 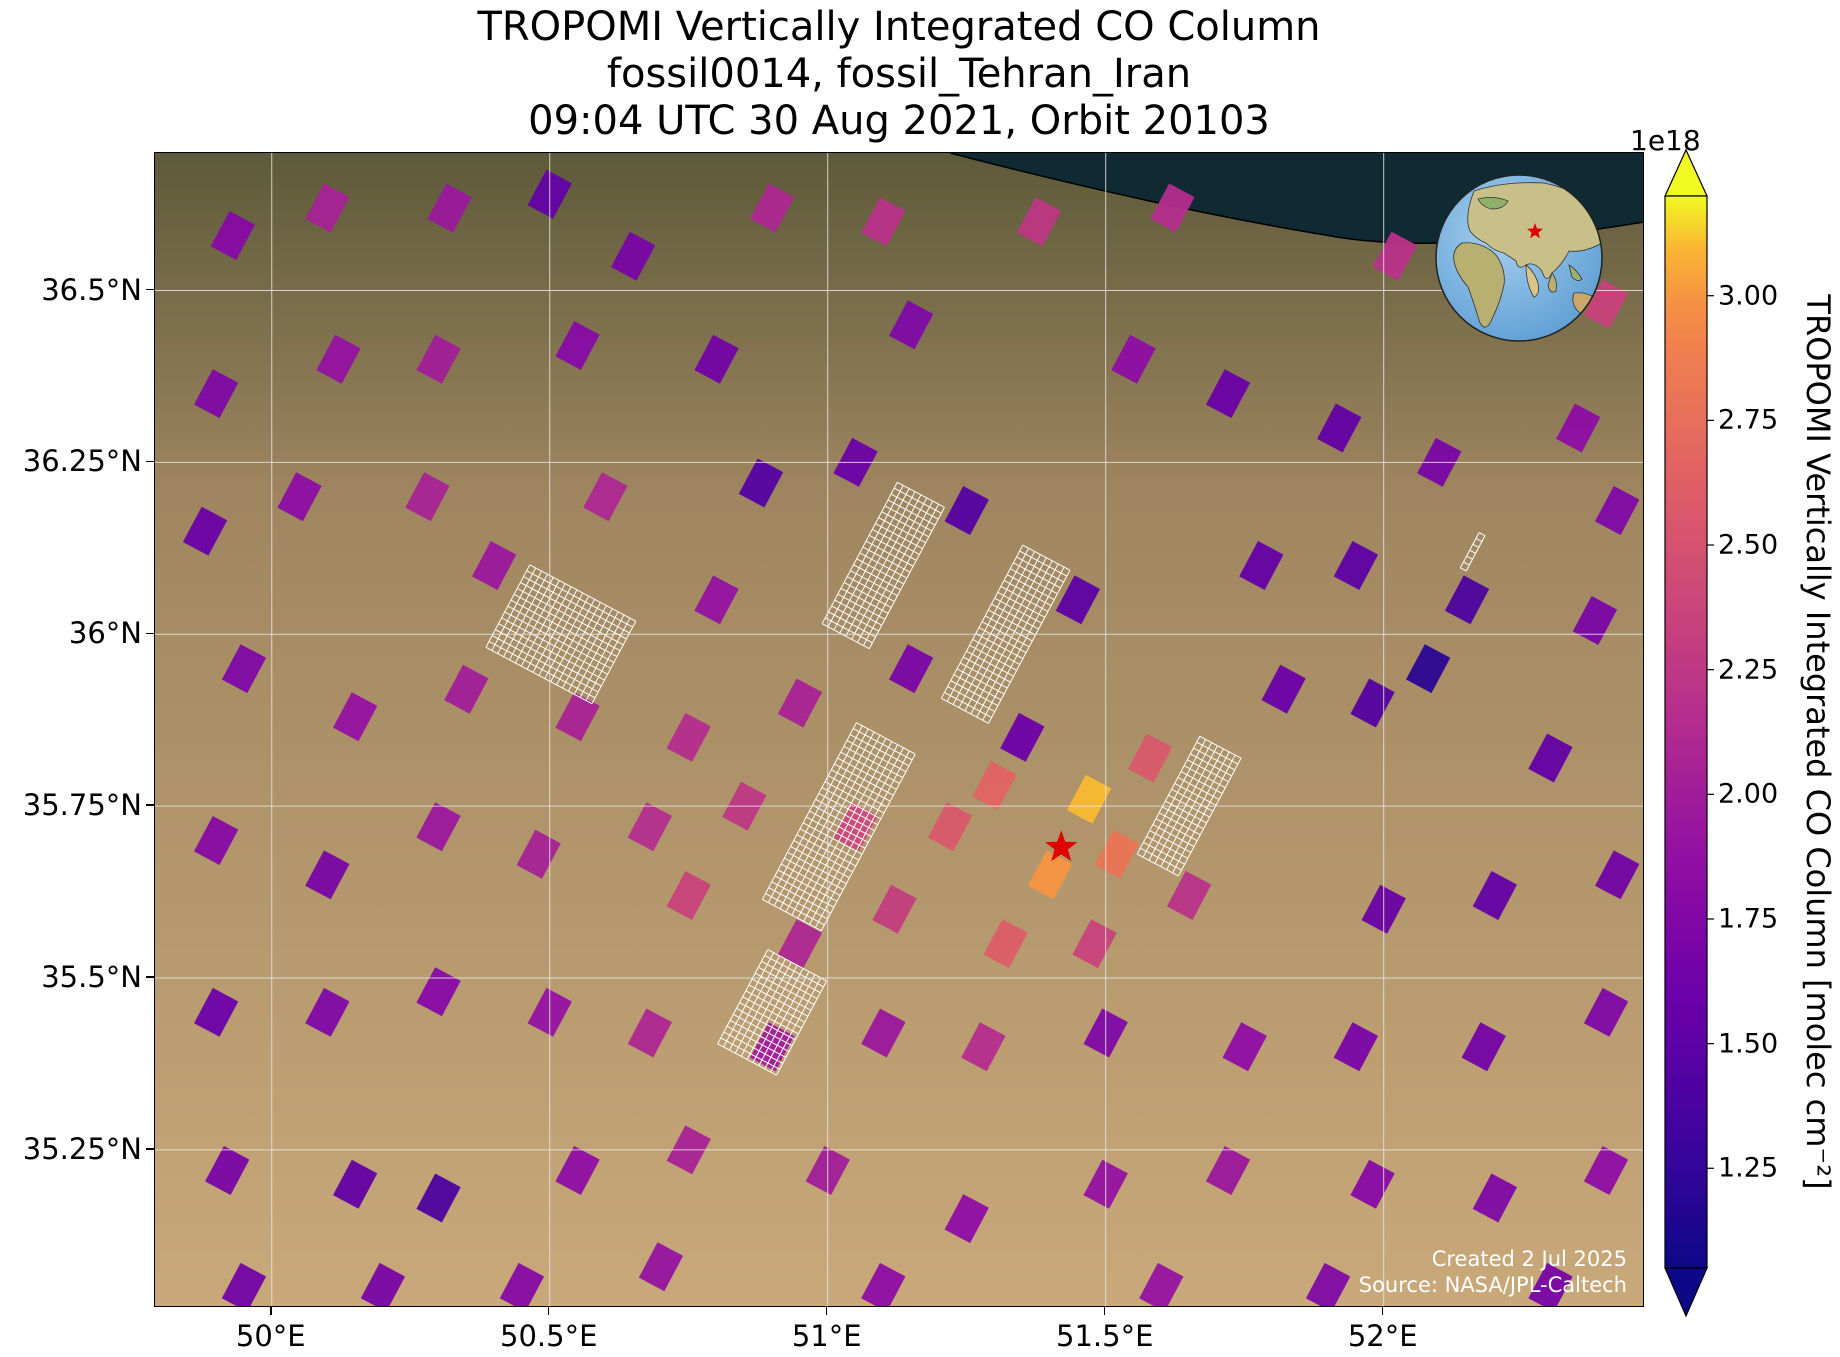 I want to click on colorbar-tick-label: 2.00, so click(x=1748, y=794).